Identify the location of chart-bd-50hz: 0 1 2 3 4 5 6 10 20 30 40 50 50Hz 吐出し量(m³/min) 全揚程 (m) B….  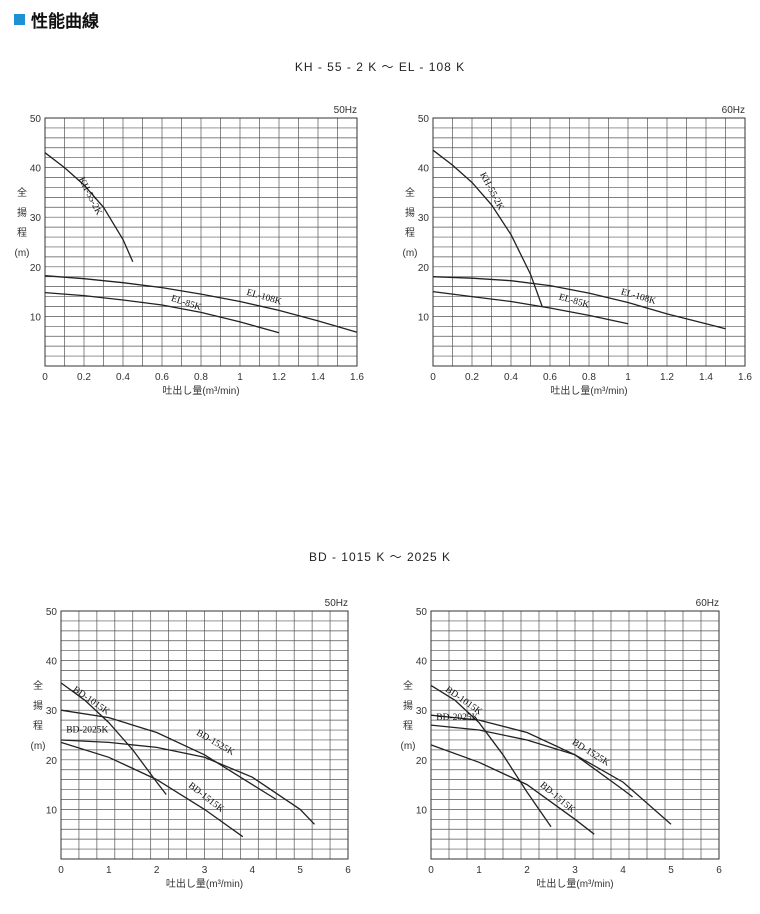
(191, 744).